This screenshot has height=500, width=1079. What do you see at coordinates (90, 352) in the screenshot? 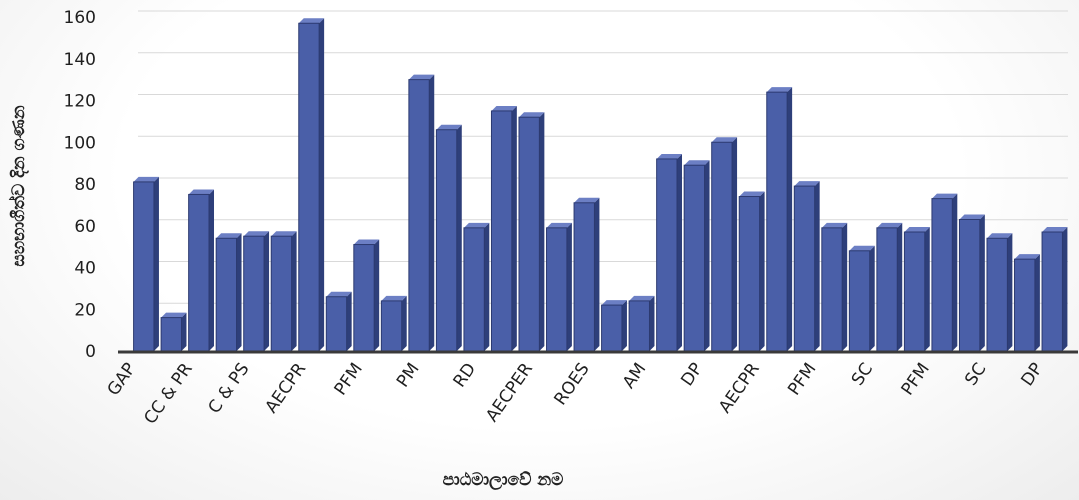
I see `y-tick-label: 0` at bounding box center [90, 352].